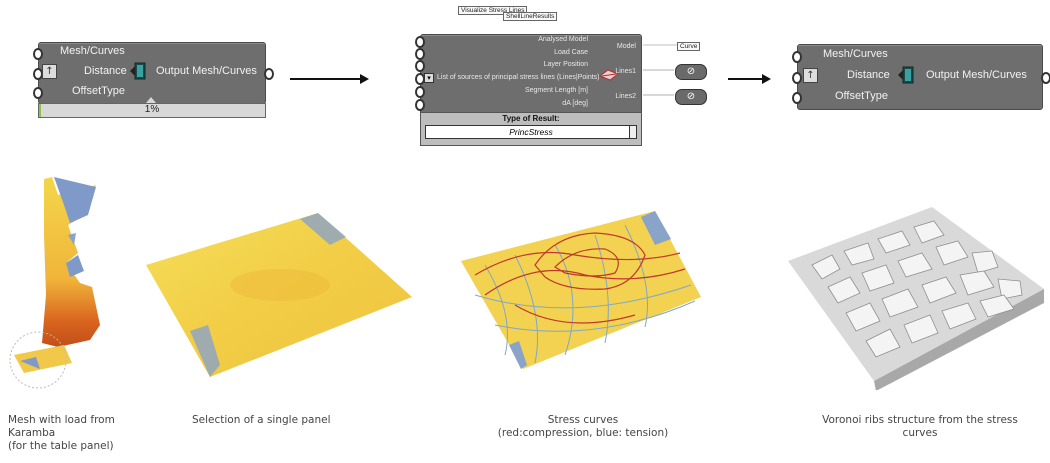 The width and height of the screenshot is (1050, 463). I want to click on output-lines1: Lines1, so click(625, 71).